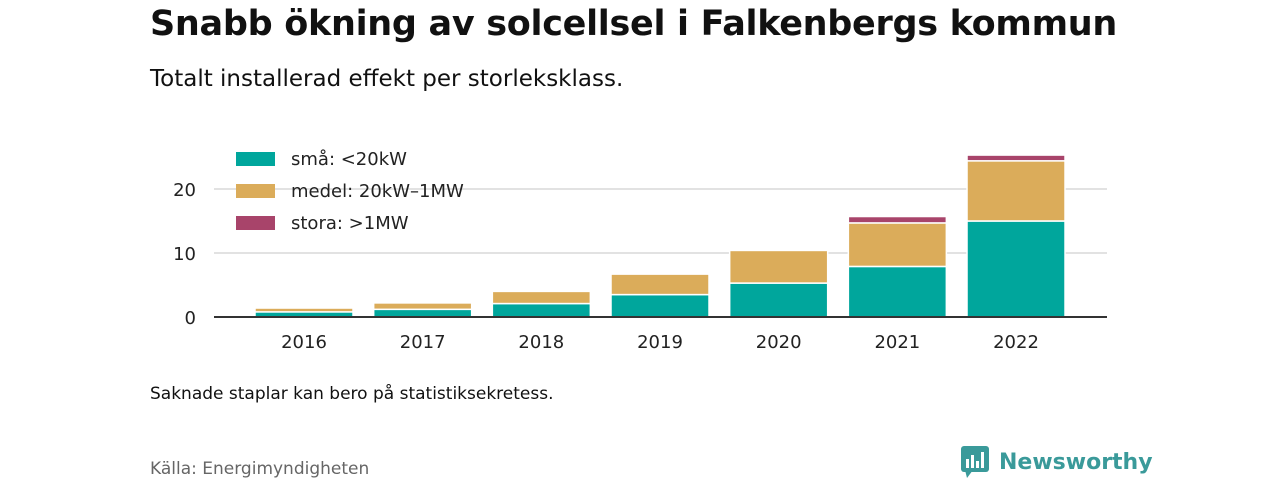  I want to click on gridlines, so click(660, 221).